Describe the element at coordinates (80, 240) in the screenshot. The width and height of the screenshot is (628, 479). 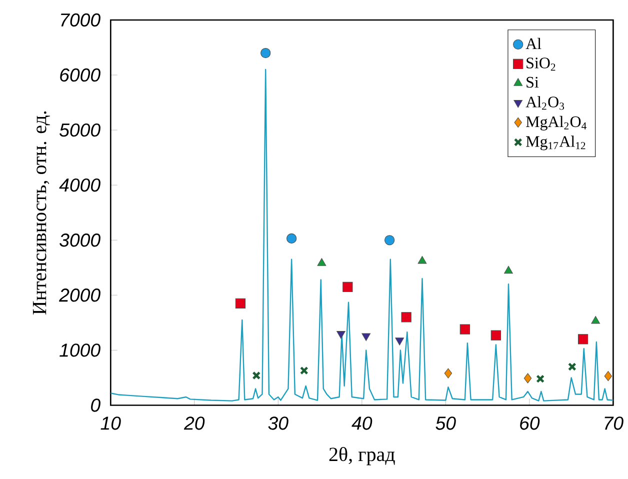
I see `y-tick-label: 3000` at that location.